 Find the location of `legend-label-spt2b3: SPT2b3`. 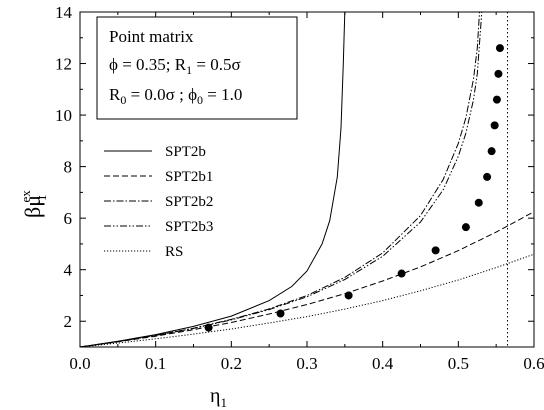

legend-label-spt2b3: SPT2b3 is located at coordinates (189, 227).